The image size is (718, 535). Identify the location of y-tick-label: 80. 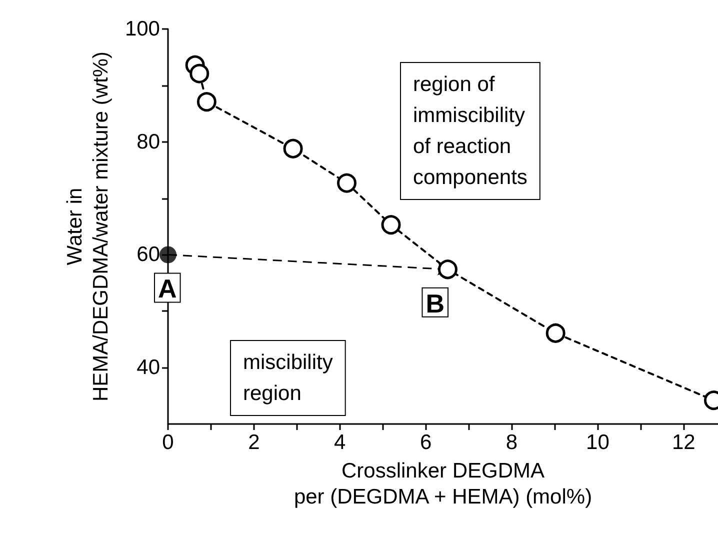
(148, 142).